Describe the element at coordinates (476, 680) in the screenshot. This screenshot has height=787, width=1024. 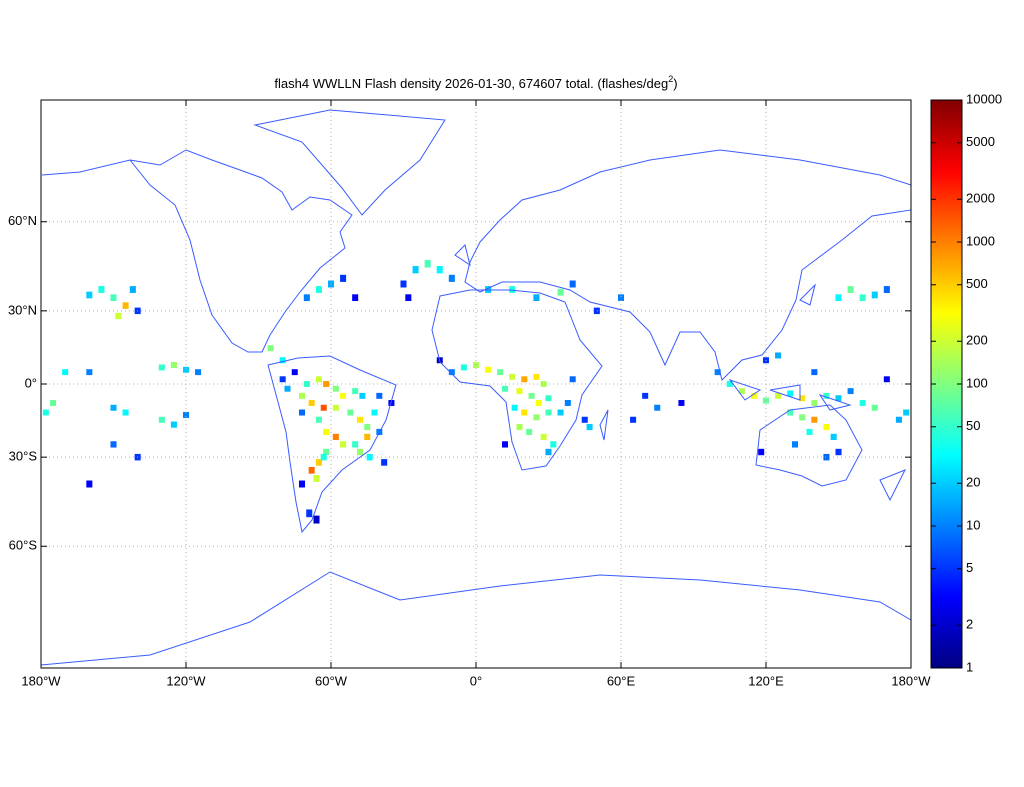
I see `x-tick-label: 0°` at that location.